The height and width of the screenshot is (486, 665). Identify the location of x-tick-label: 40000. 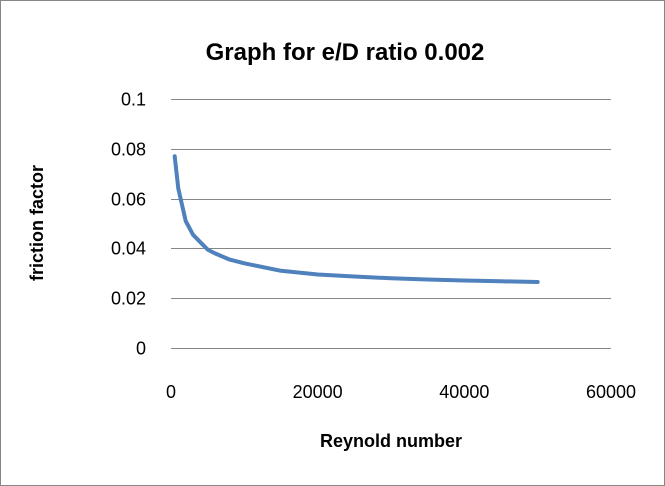
(464, 392).